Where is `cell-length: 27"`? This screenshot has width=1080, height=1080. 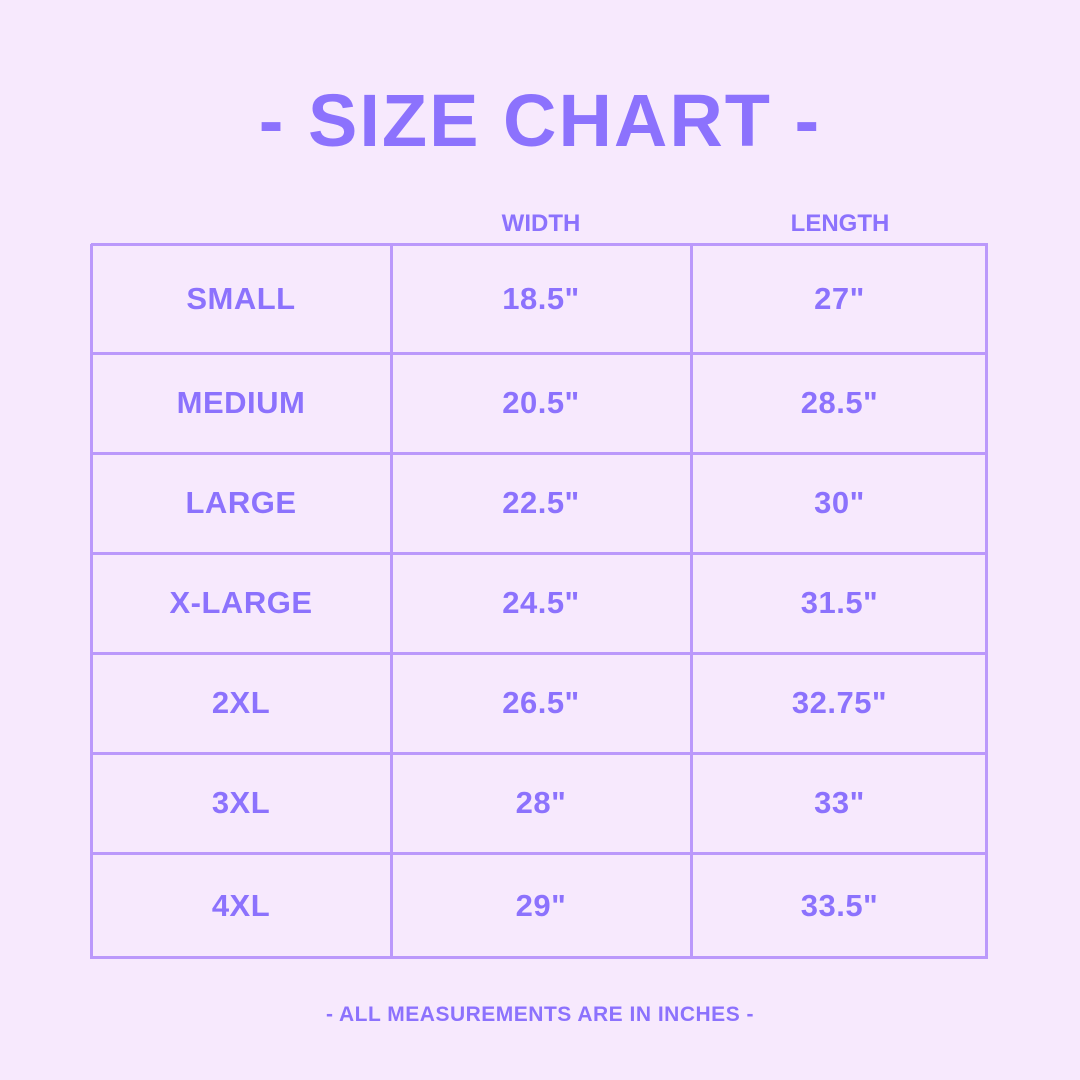
cell-length: 27" is located at coordinates (839, 298).